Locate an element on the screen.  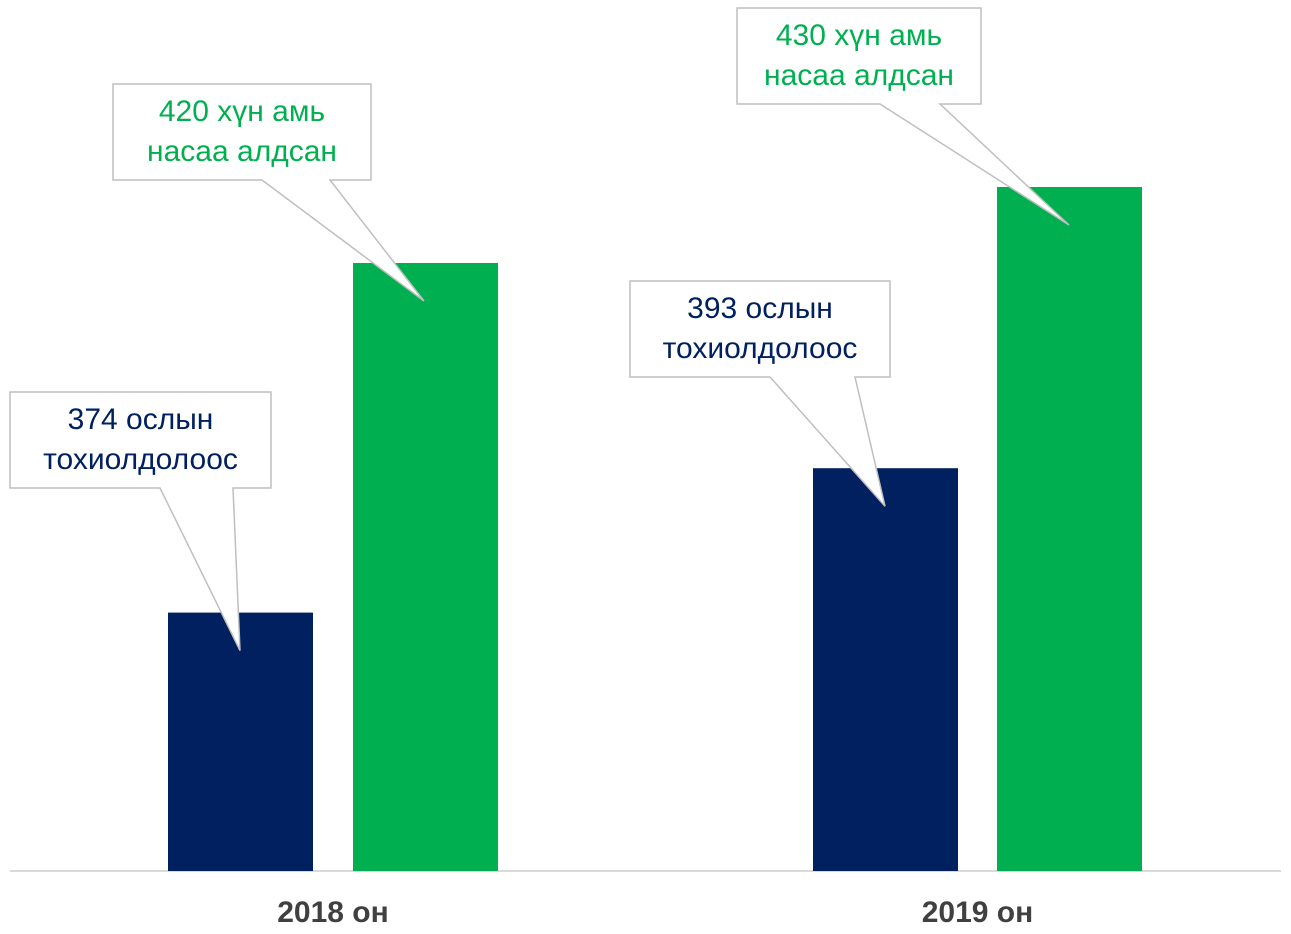
data-label: 430 хүн амь насаа алдсан is located at coordinates (859, 55).